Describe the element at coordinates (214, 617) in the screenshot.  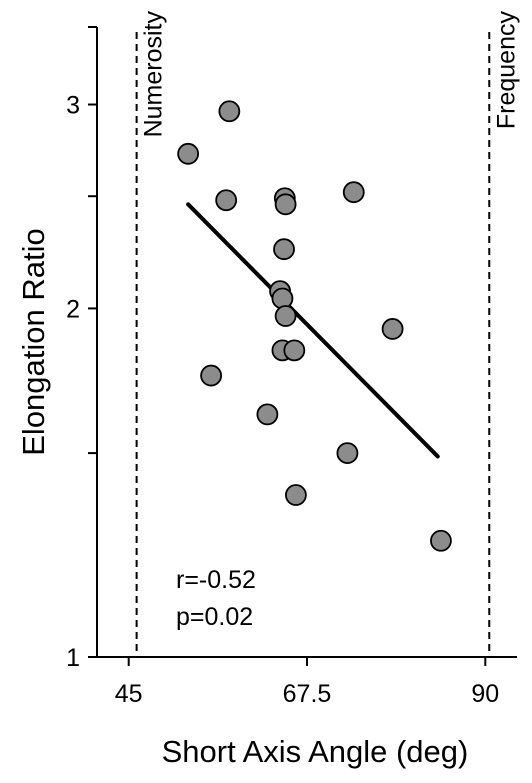
I see `p-value-annotation: p=0.02` at that location.